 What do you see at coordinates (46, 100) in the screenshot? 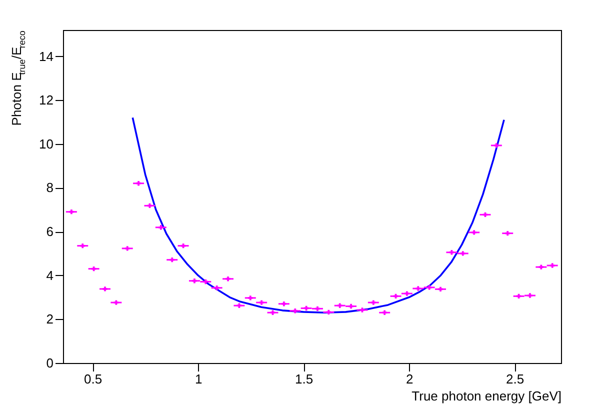
I see `y-tick-label: 12` at bounding box center [46, 100].